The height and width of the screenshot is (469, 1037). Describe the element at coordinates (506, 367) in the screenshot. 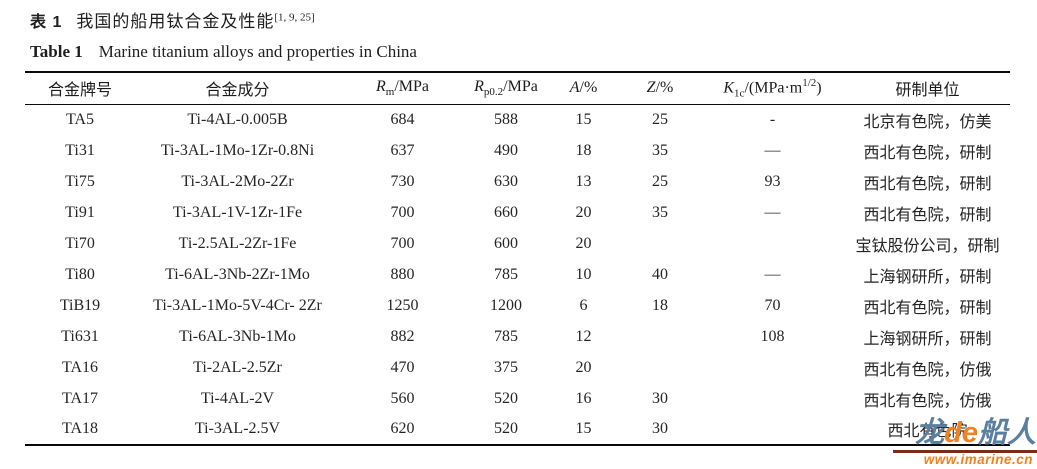

I see `cell-rp: 375` at that location.